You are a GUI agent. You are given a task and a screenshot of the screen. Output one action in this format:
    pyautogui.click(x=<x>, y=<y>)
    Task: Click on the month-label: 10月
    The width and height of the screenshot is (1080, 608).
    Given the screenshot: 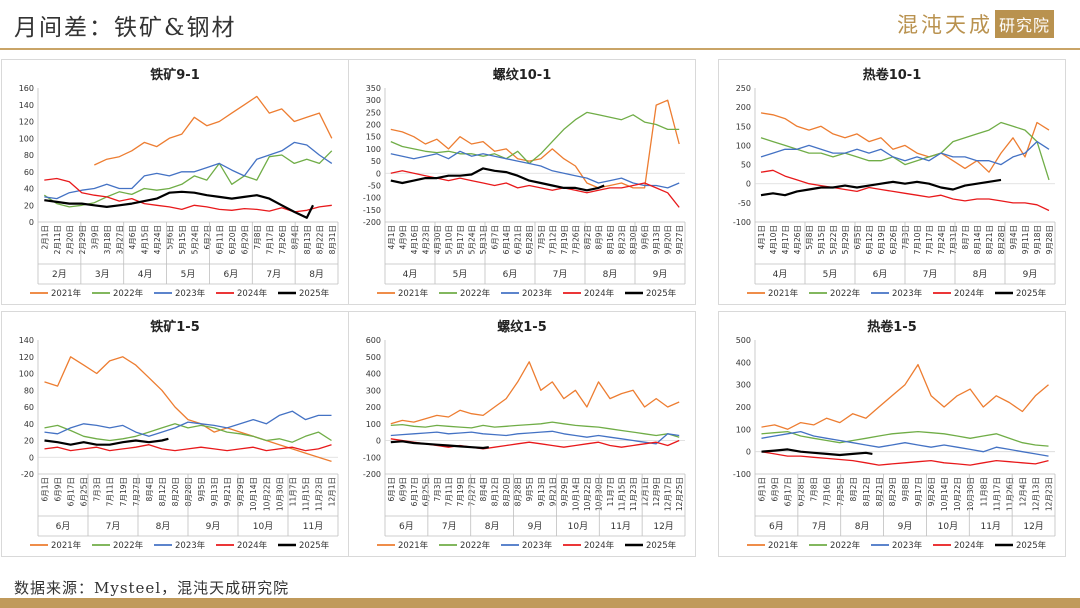 What is the action you would take?
    pyautogui.click(x=578, y=526)
    